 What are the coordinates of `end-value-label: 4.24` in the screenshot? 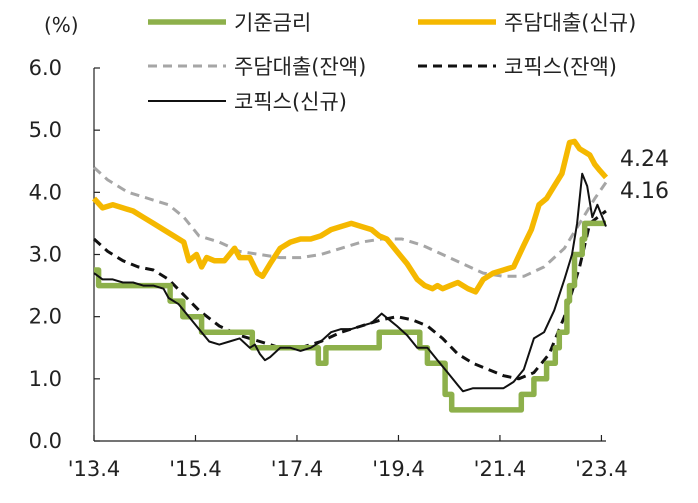 It's located at (644, 159).